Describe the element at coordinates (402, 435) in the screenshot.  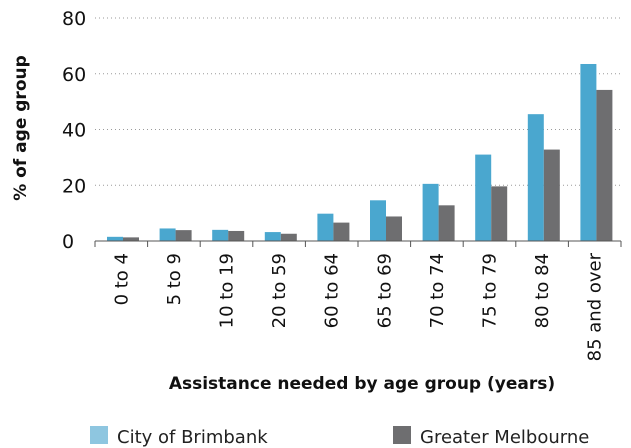
I see `legend-swatch-greater-melbourne` at that location.